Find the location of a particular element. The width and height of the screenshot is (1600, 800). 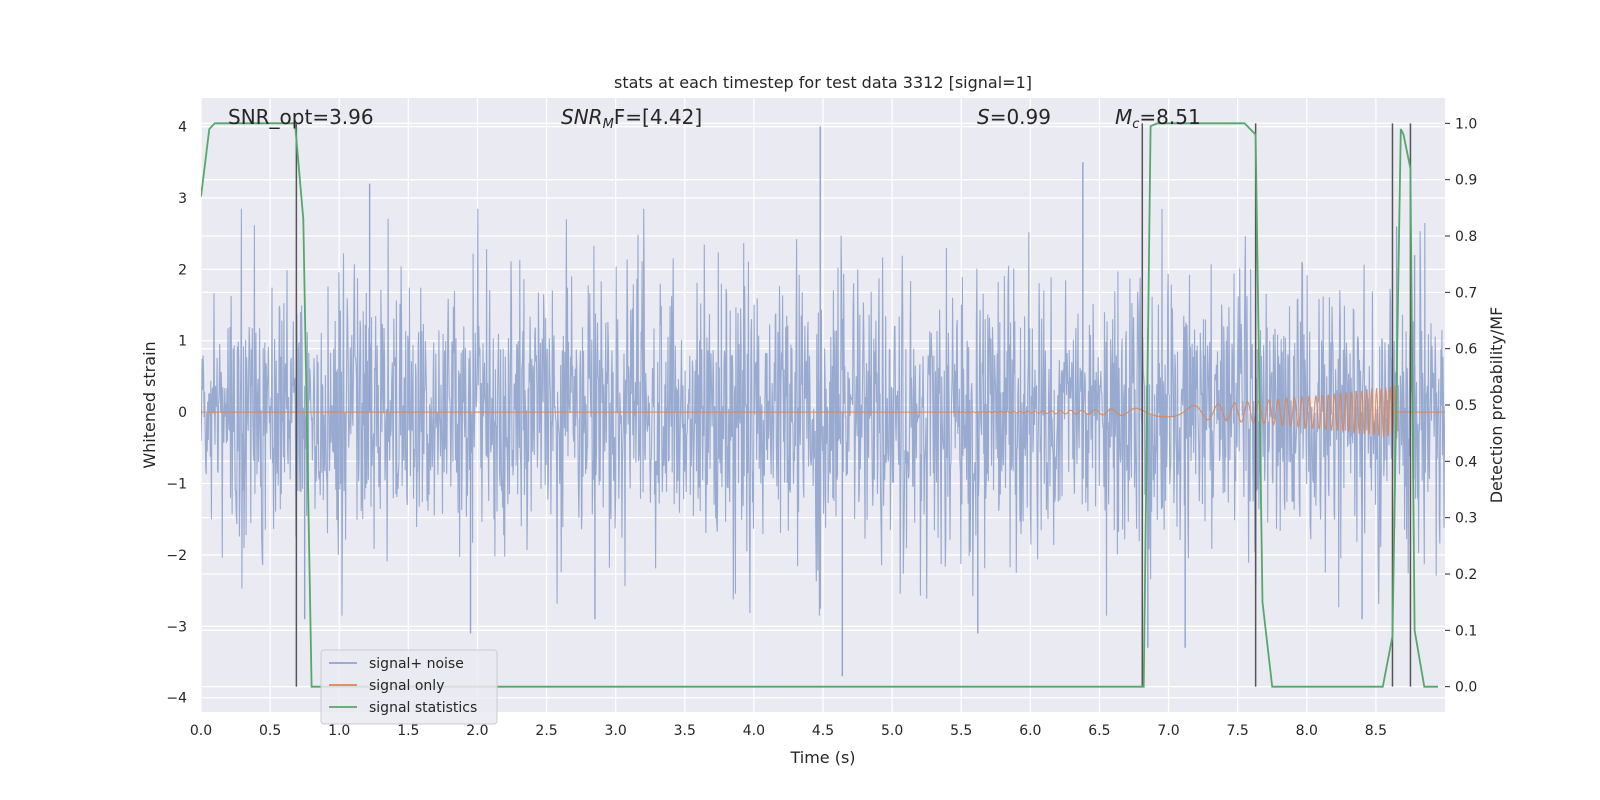

legend-label-signal-only: signal only is located at coordinates (406, 686).